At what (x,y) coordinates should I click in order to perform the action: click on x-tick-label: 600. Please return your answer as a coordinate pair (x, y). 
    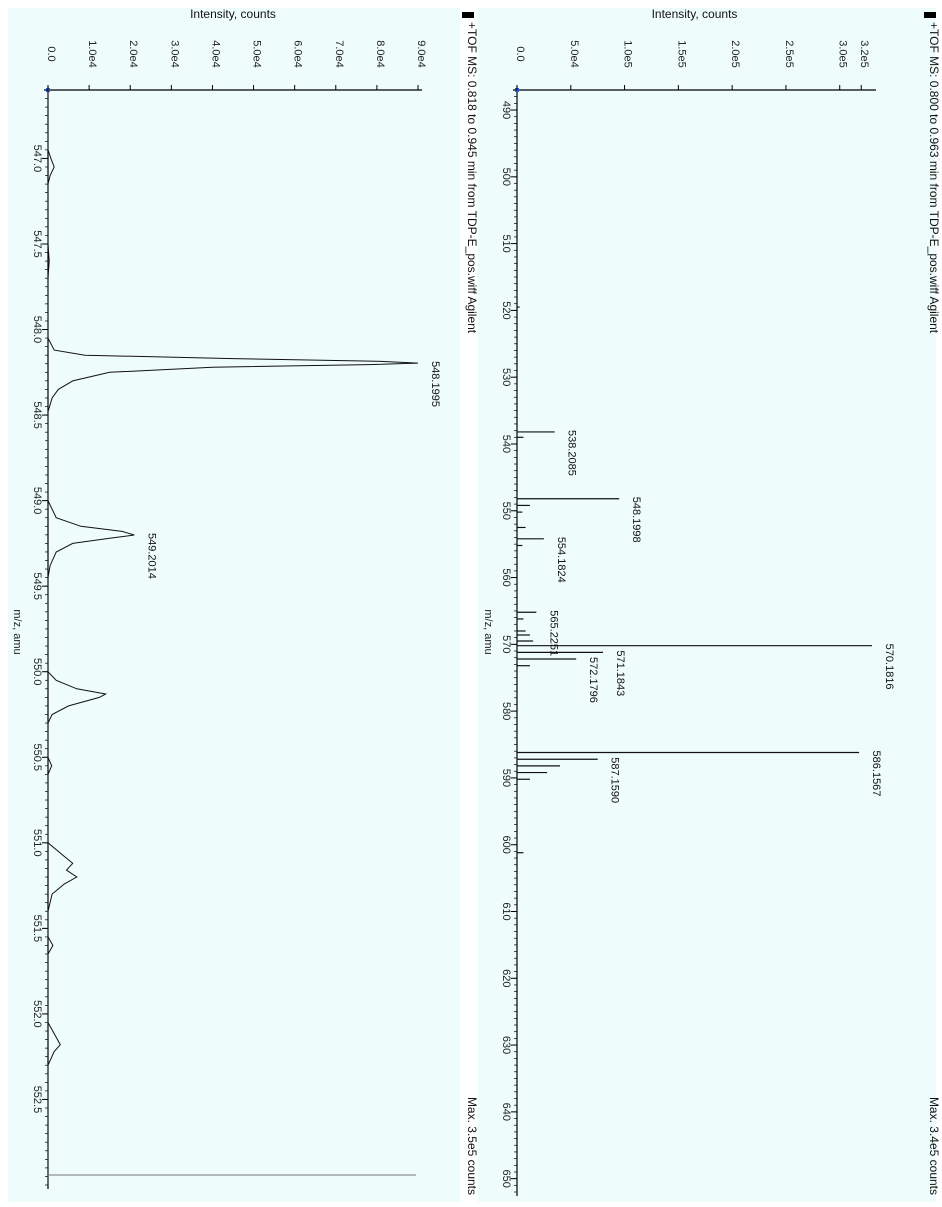
    Looking at the image, I should click on (506, 845).